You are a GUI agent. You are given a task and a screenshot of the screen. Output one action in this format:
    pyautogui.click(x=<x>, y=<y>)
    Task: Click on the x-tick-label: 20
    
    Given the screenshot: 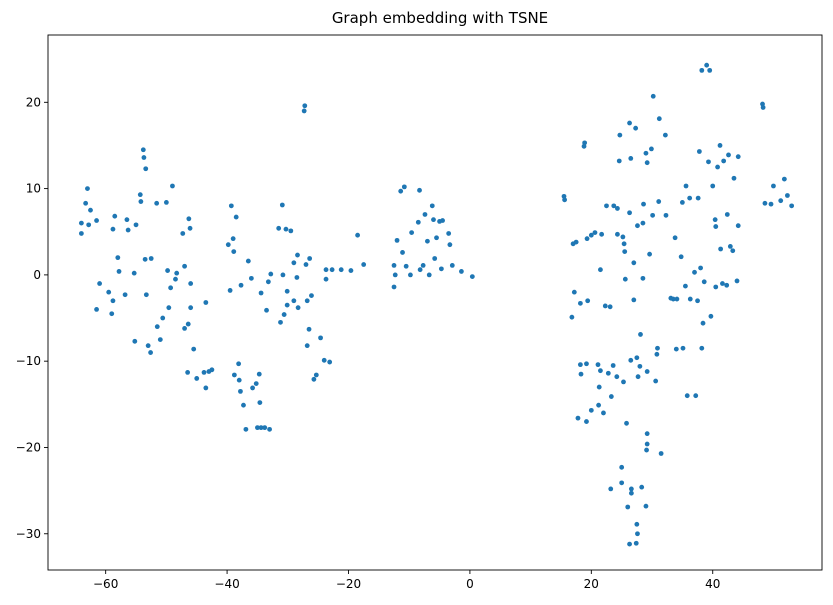 What is the action you would take?
    pyautogui.click(x=591, y=584)
    